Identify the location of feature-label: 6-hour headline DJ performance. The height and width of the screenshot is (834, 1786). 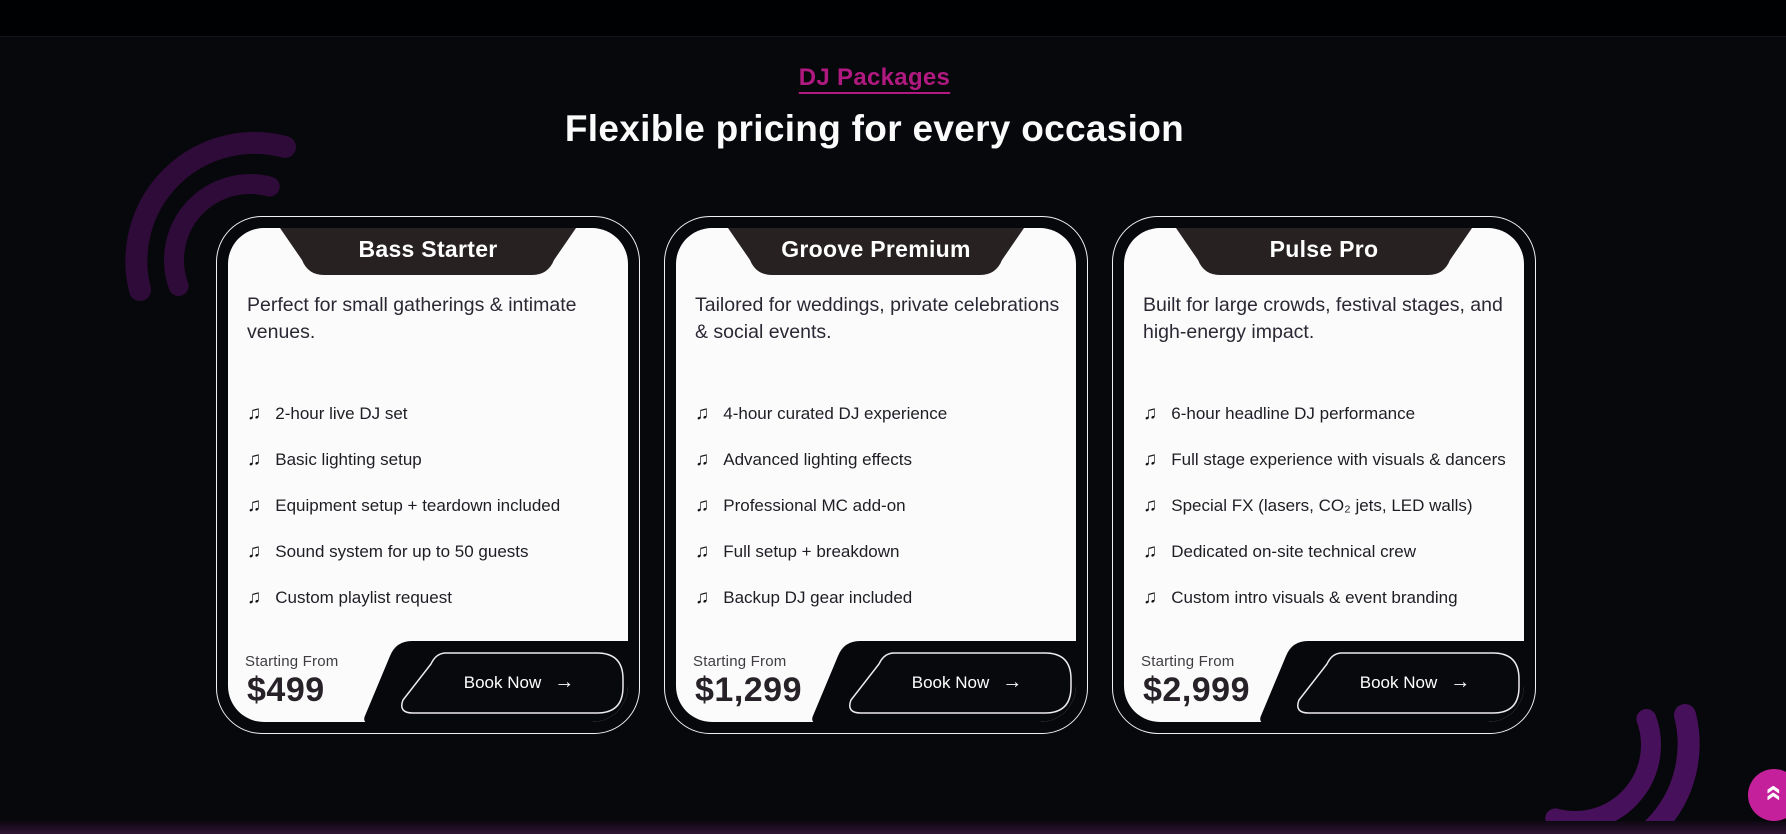
(1293, 413).